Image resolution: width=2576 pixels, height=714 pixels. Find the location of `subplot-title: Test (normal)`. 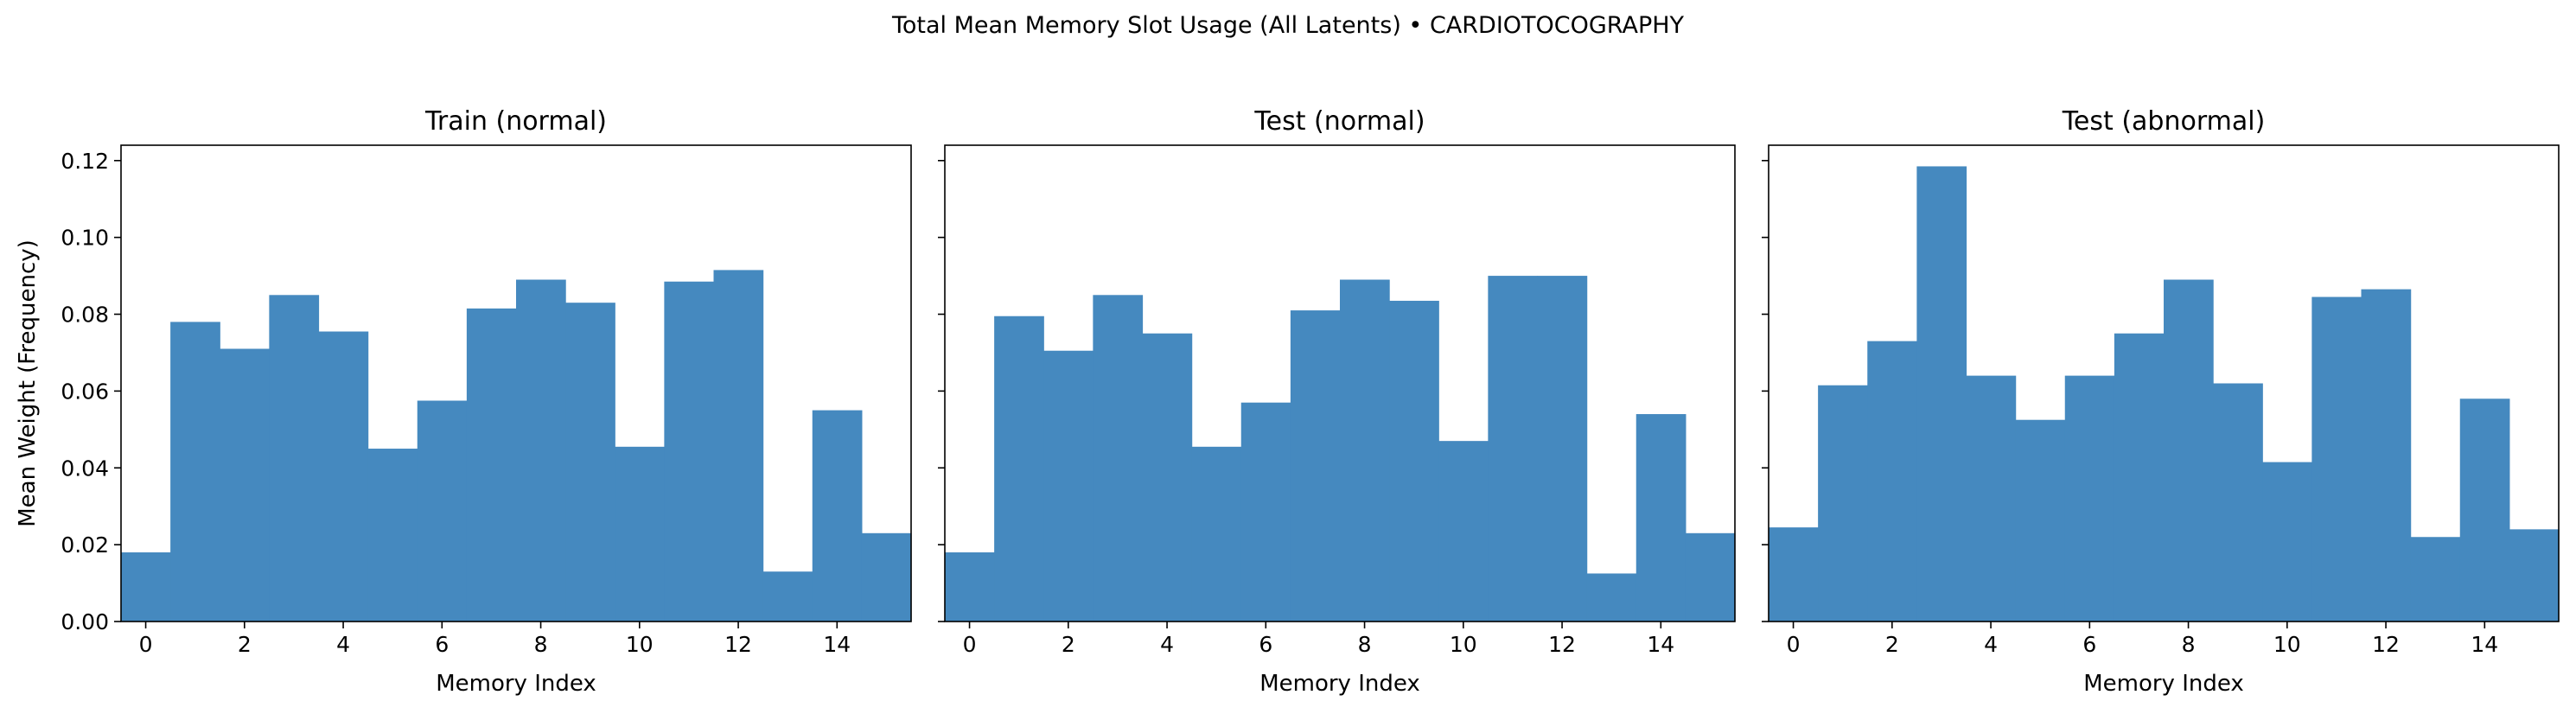

subplot-title: Test (normal) is located at coordinates (1339, 121).